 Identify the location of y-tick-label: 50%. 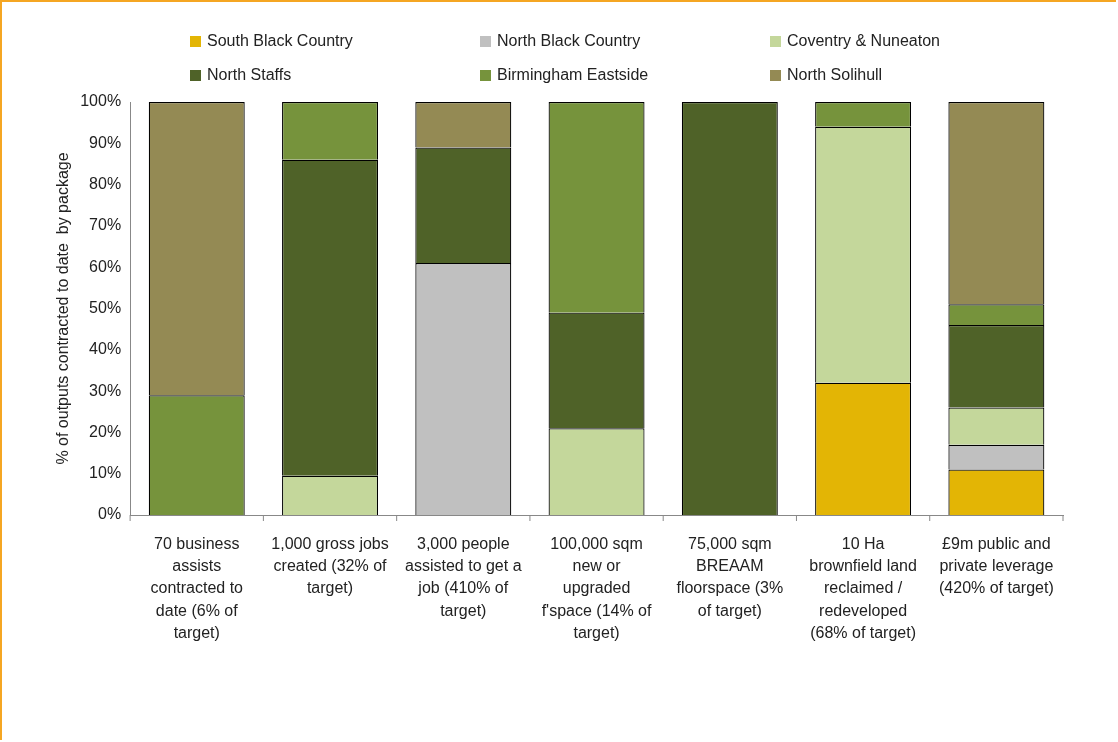
(105, 307).